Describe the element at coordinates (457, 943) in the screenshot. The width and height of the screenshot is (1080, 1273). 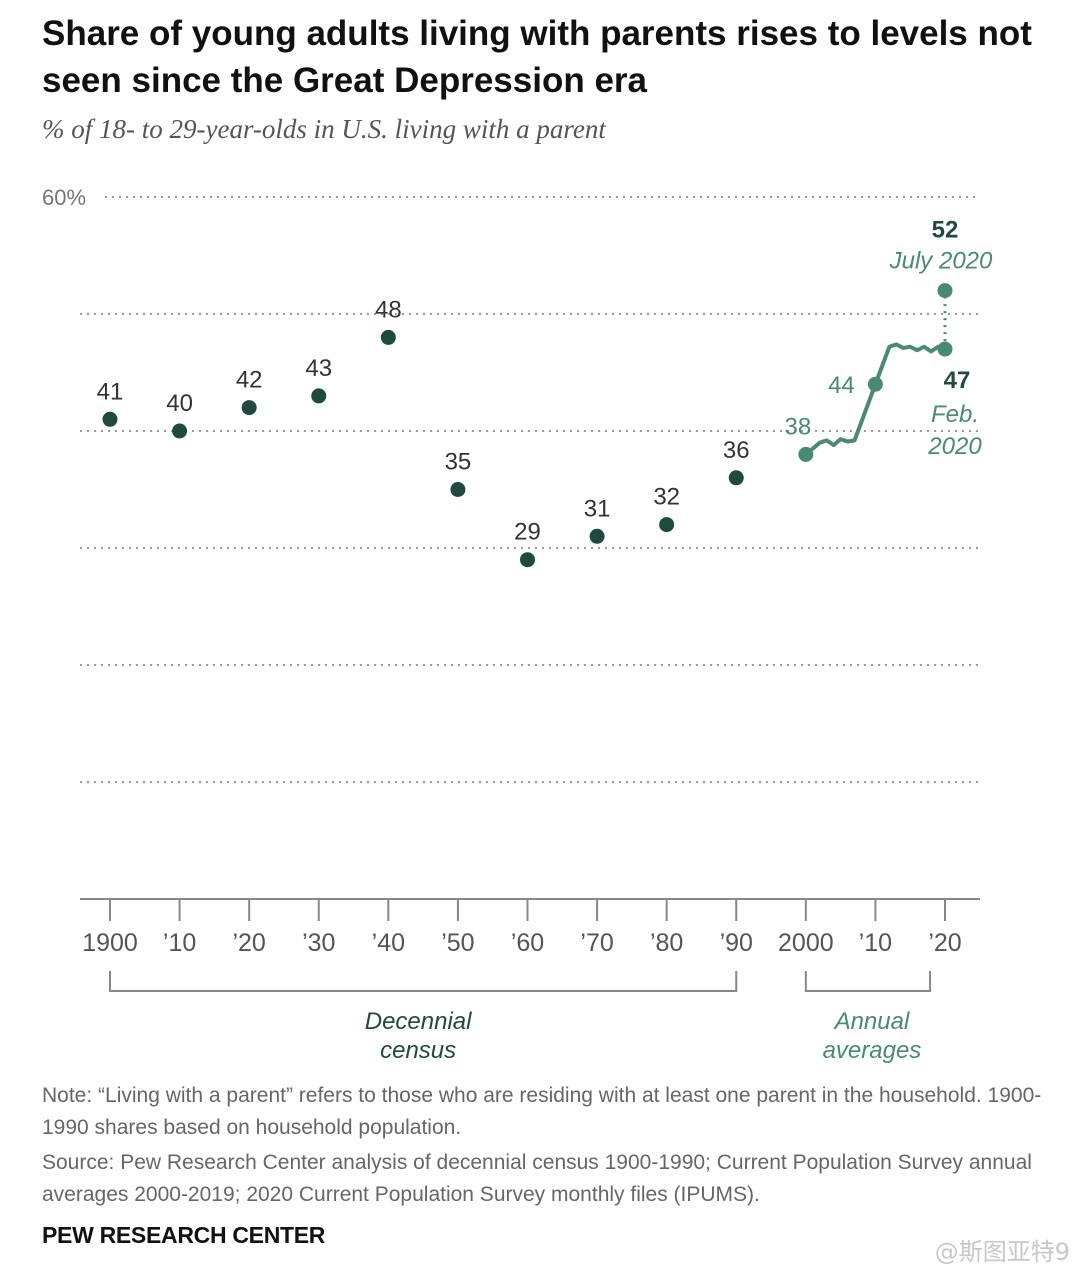
I see `x-tick-label: ’50` at that location.